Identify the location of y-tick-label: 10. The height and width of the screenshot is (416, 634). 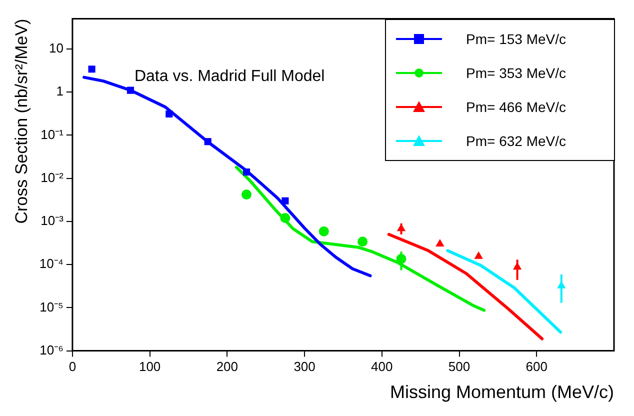
(56, 48).